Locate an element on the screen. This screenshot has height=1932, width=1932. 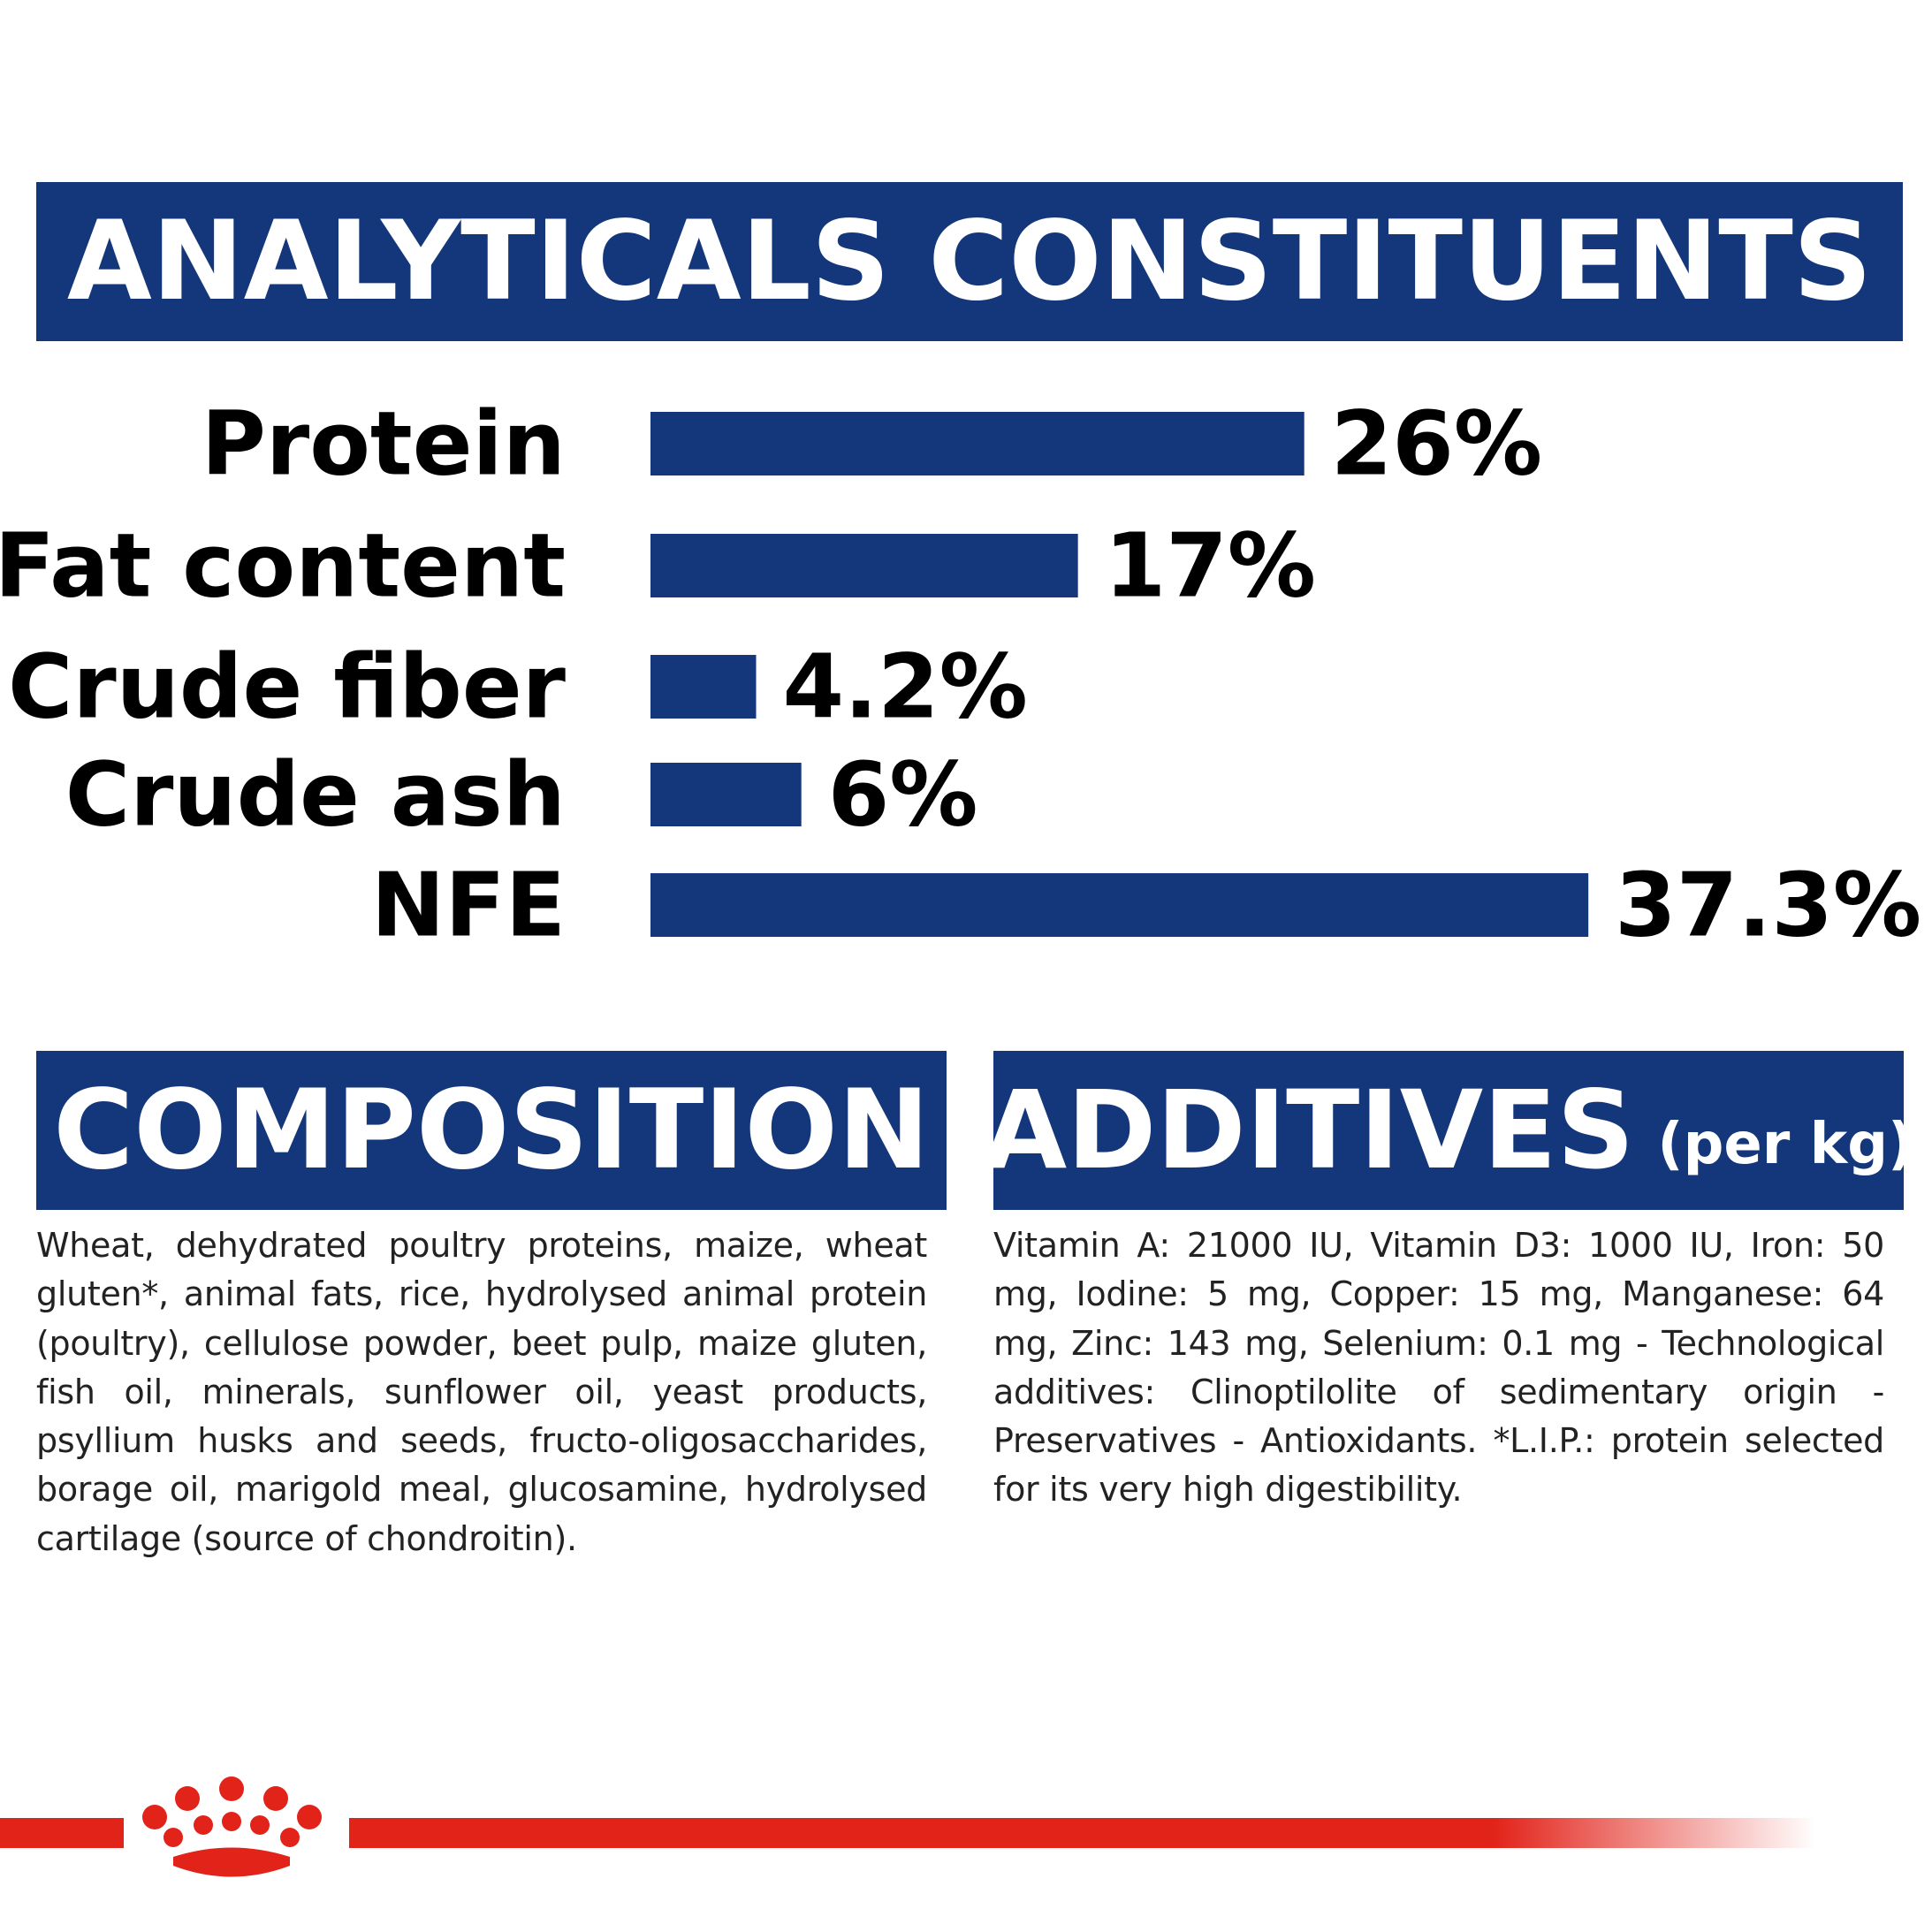
footer-stripe-left is located at coordinates (62, 1833).